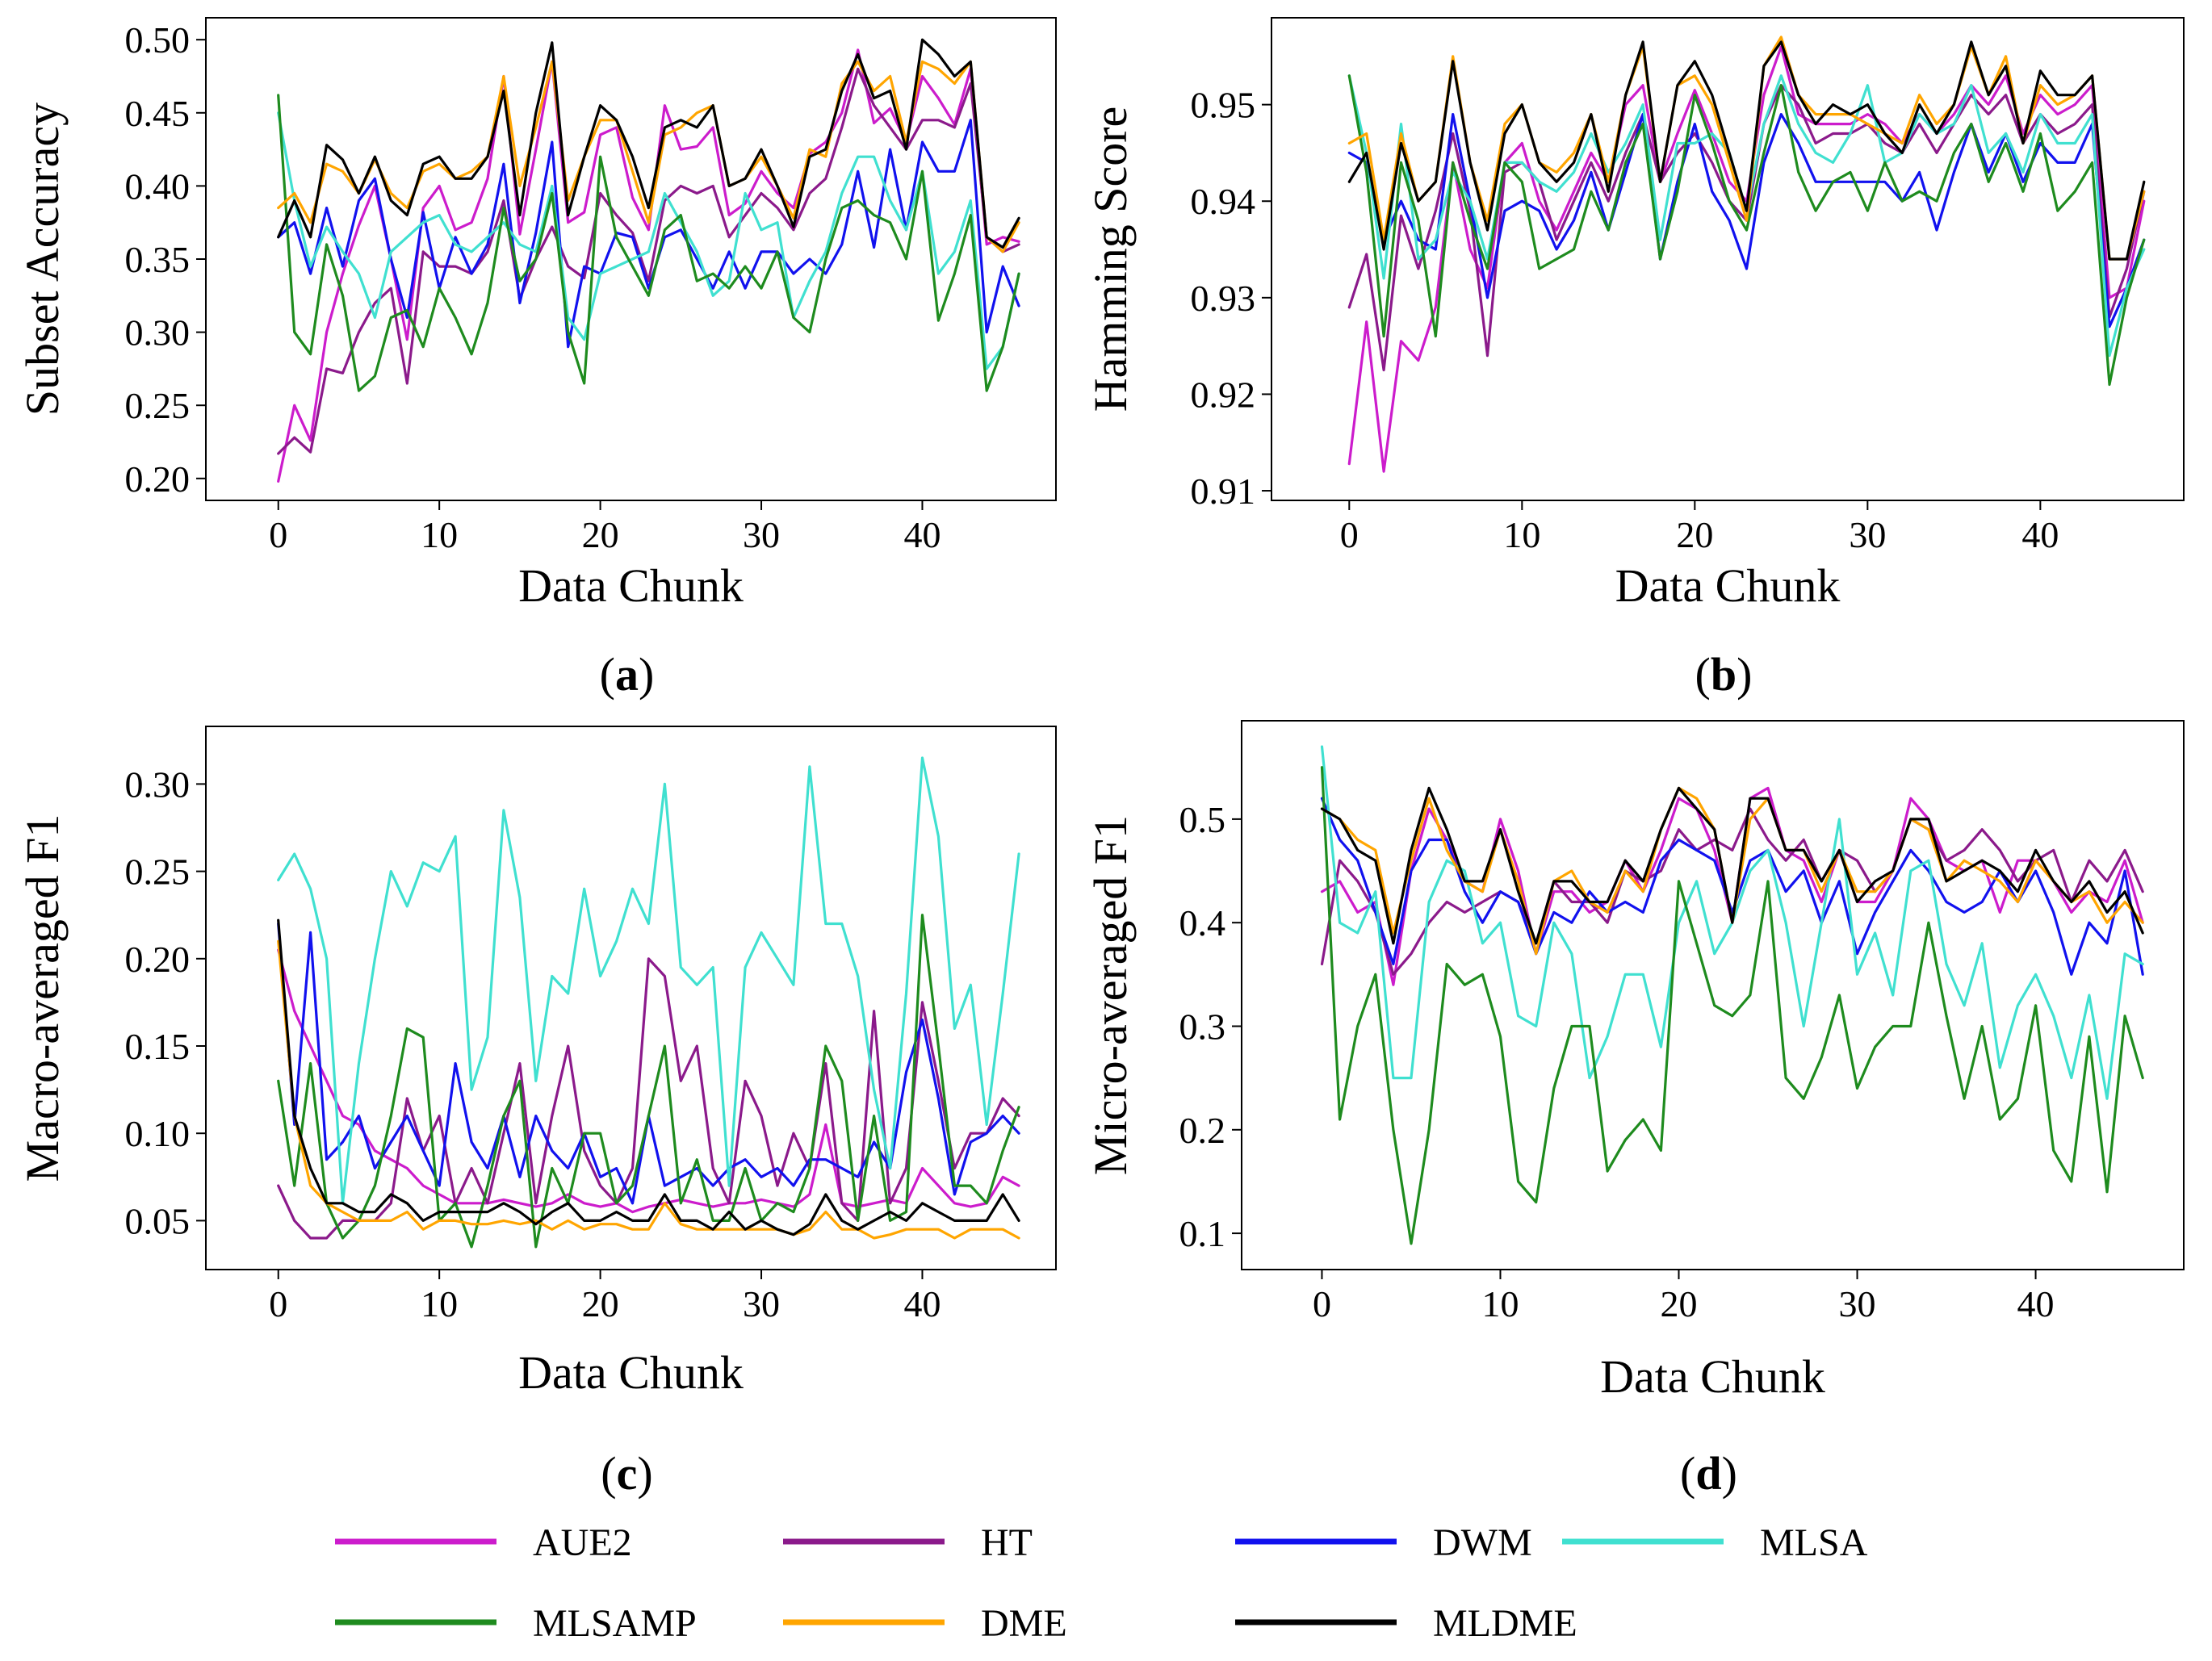  What do you see at coordinates (582, 1542) in the screenshot?
I see `legend-label: AUE2` at bounding box center [582, 1542].